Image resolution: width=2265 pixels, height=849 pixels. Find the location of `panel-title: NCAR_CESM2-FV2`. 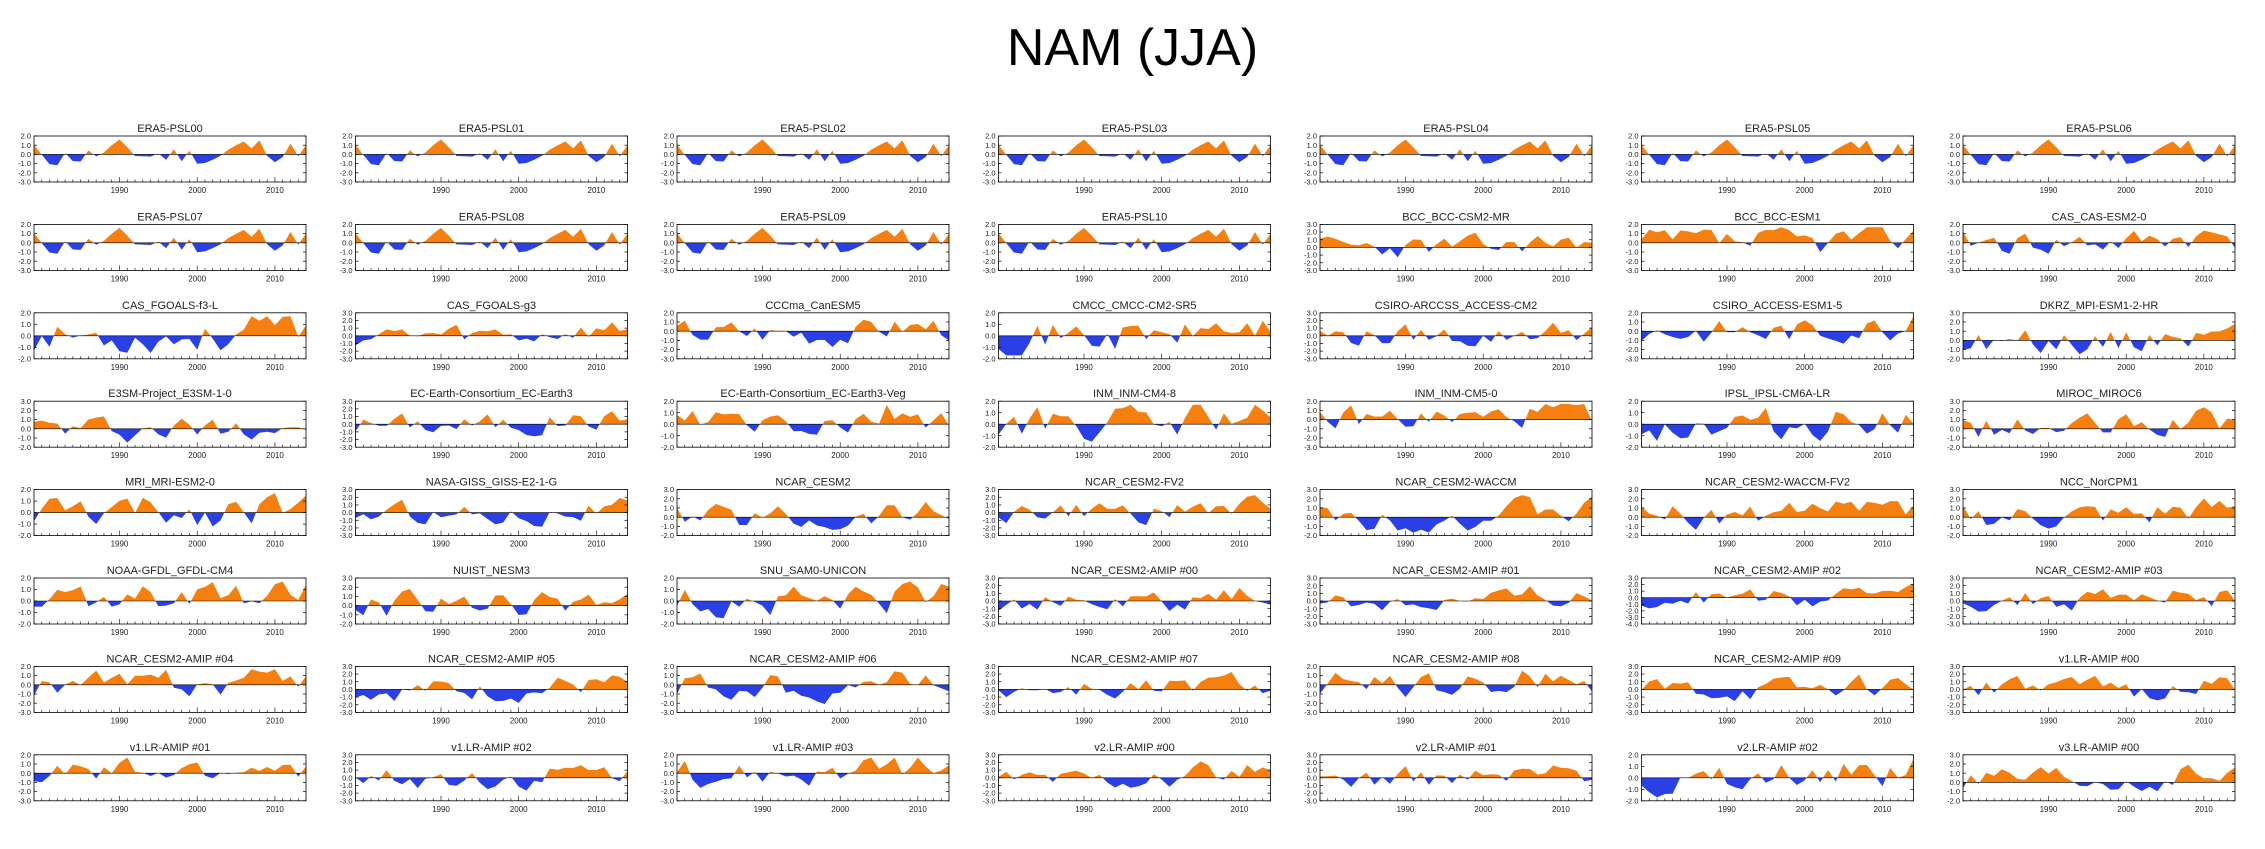

panel-title: NCAR_CESM2-FV2 is located at coordinates (1134, 483).